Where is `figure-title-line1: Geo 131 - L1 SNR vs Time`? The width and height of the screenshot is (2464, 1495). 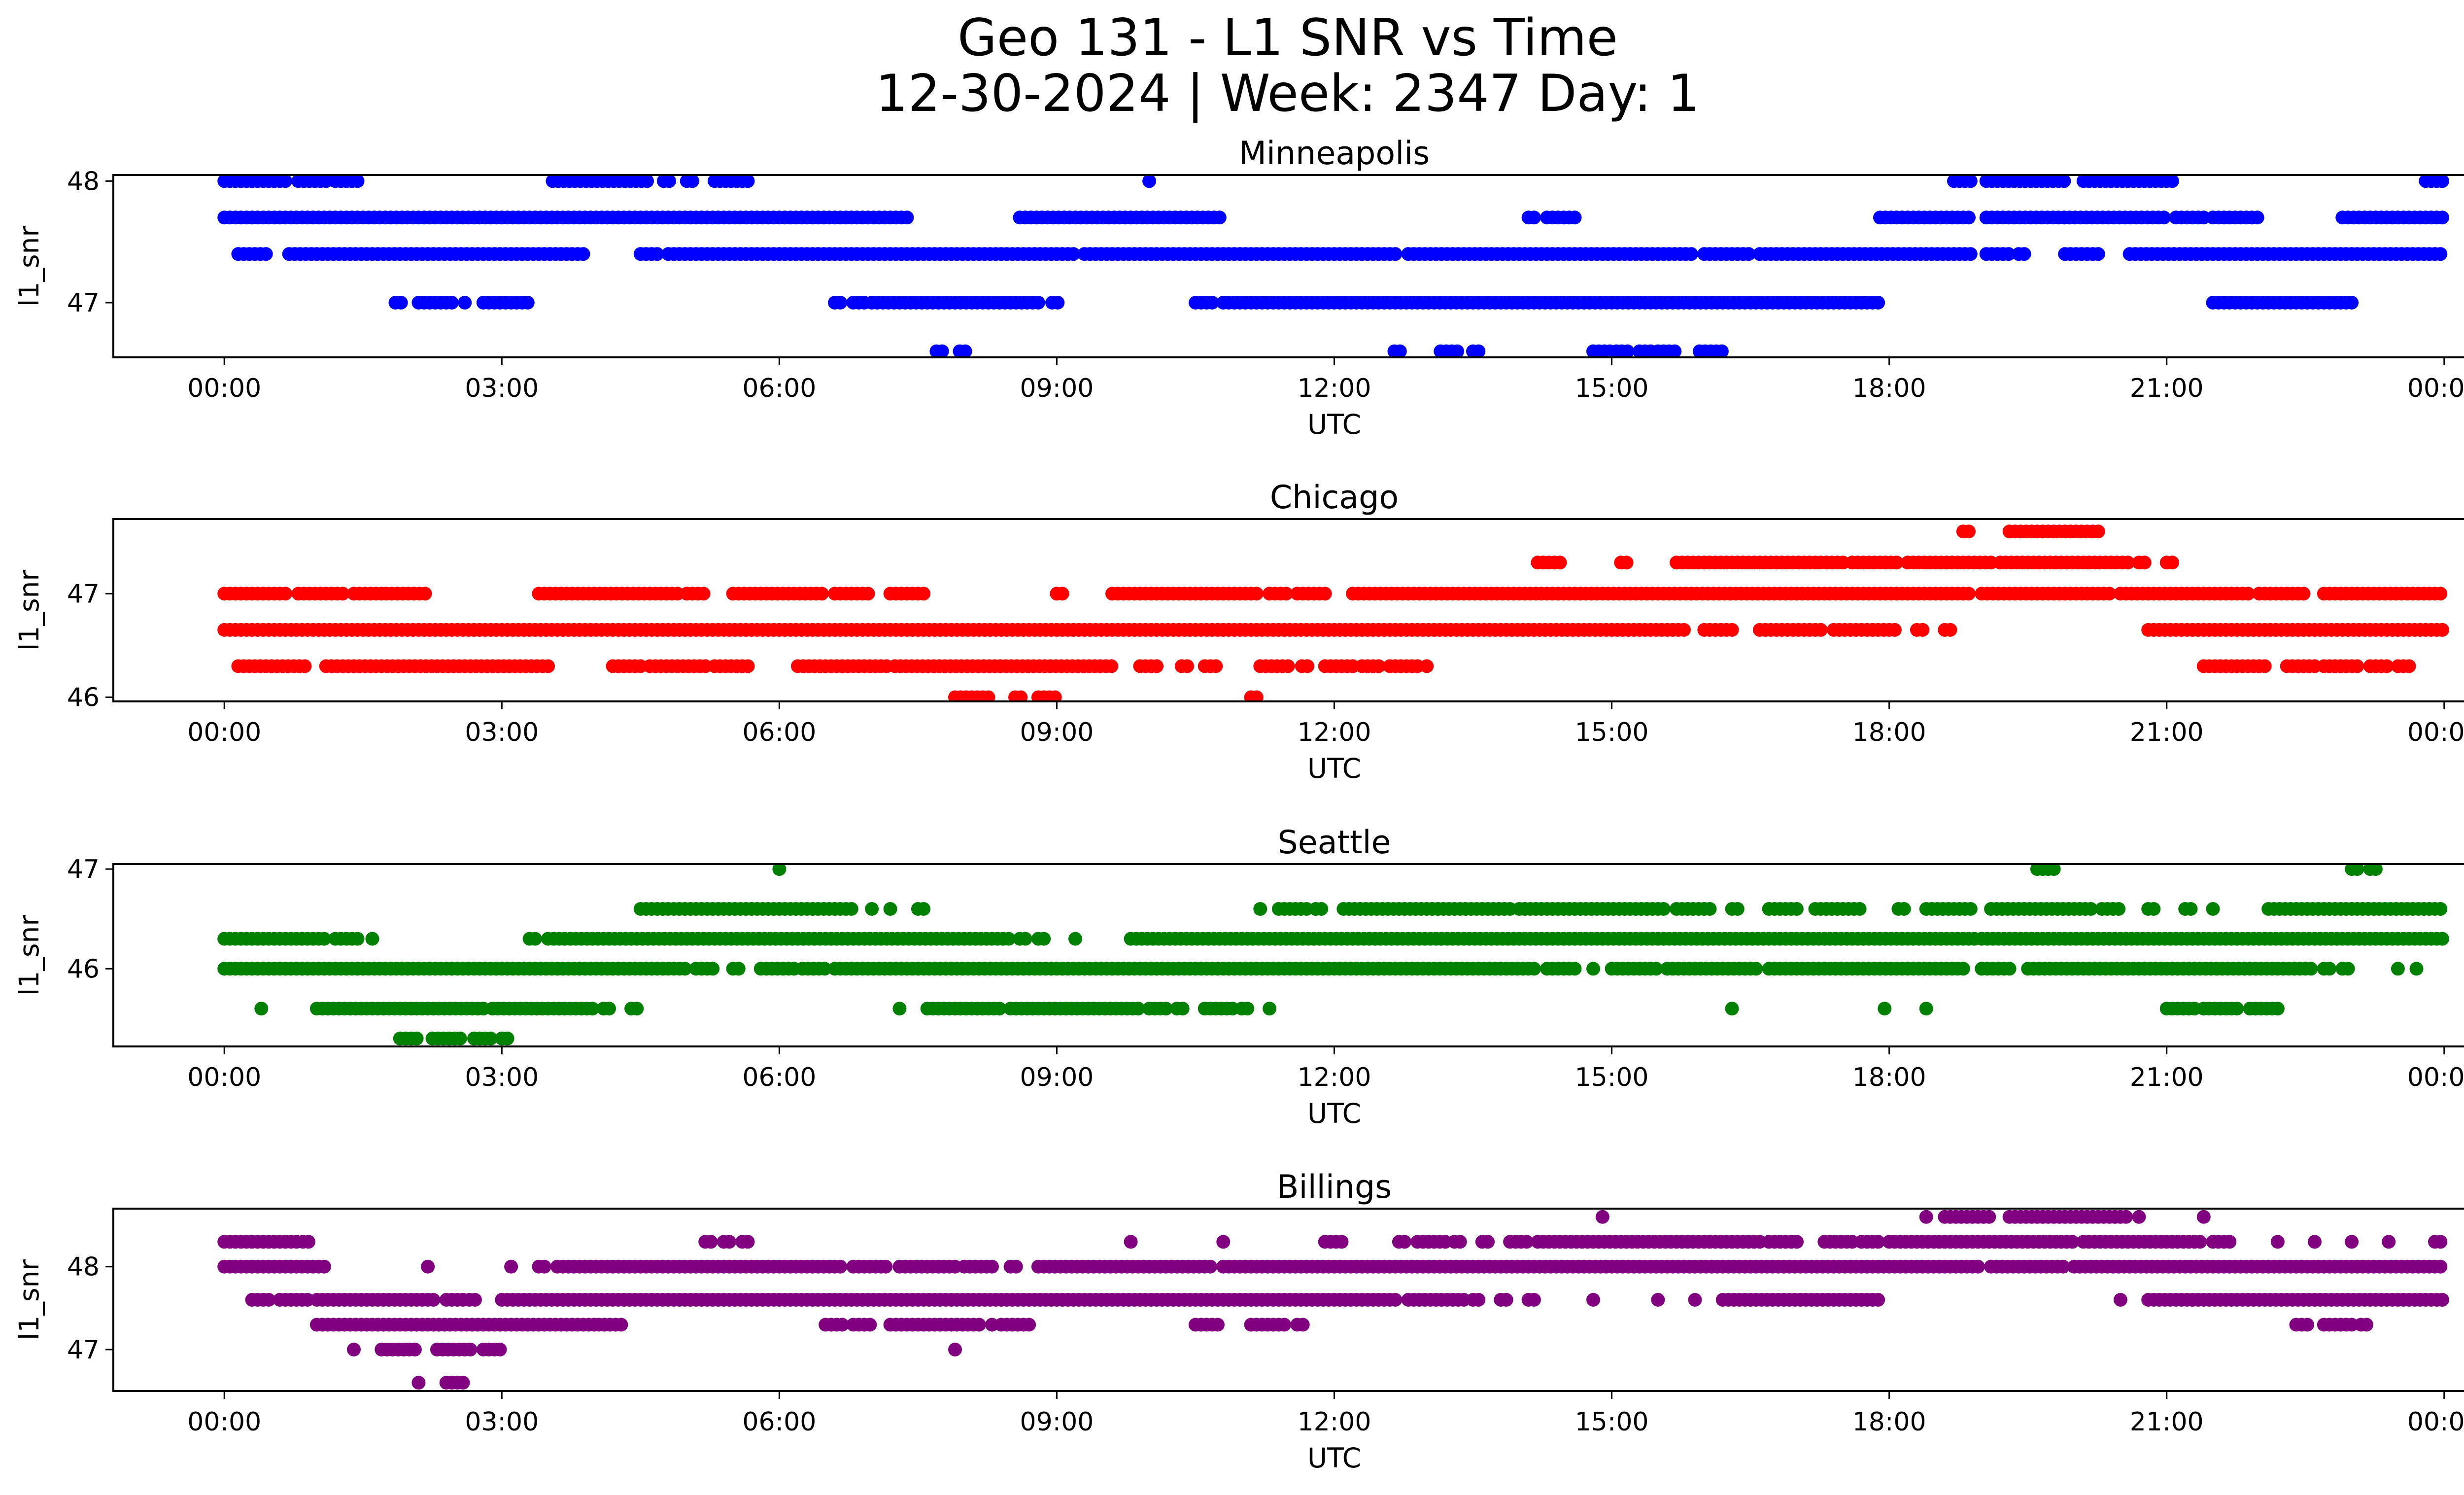 figure-title-line1: Geo 131 - L1 SNR vs Time is located at coordinates (1288, 38).